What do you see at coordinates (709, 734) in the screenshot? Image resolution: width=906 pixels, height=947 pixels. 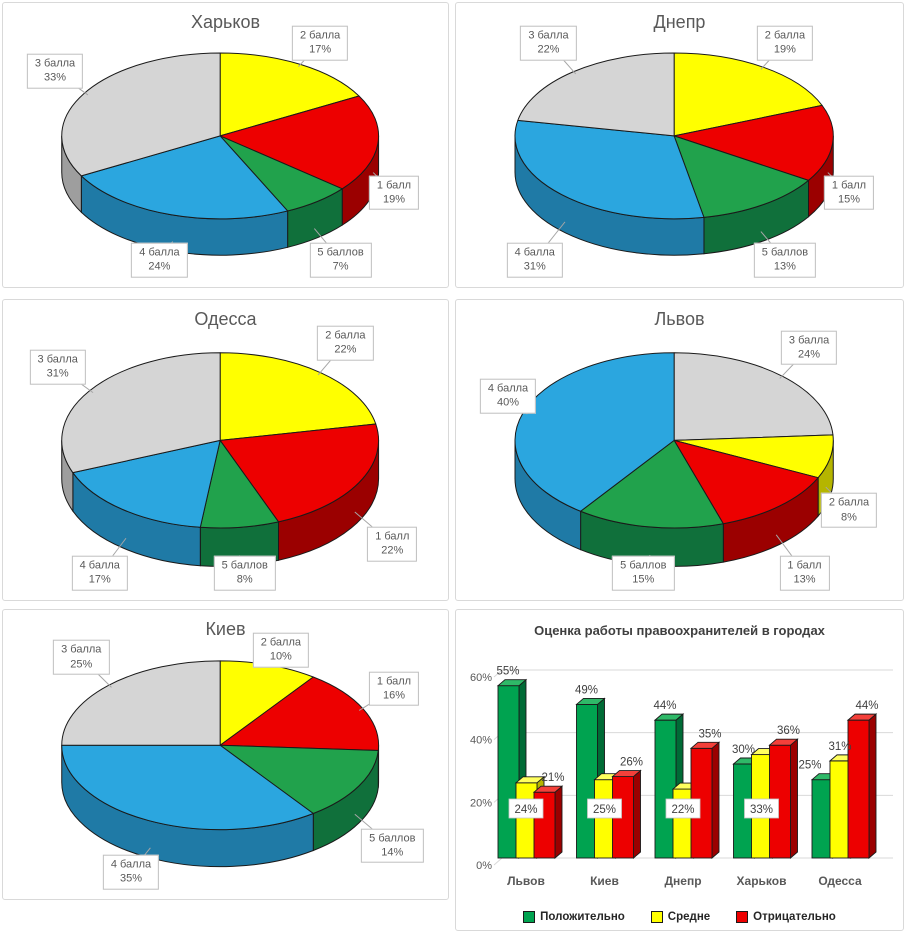 I see `value-label: 35%` at bounding box center [709, 734].